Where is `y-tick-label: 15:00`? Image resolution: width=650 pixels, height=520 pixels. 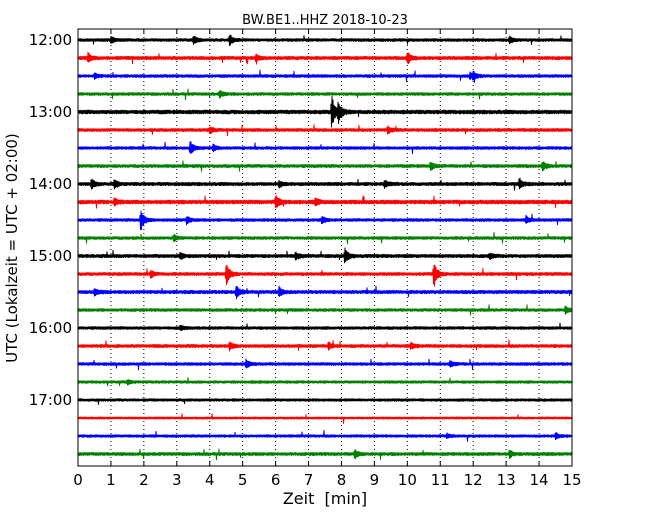
y-tick-label: 15:00 is located at coordinates (50, 256).